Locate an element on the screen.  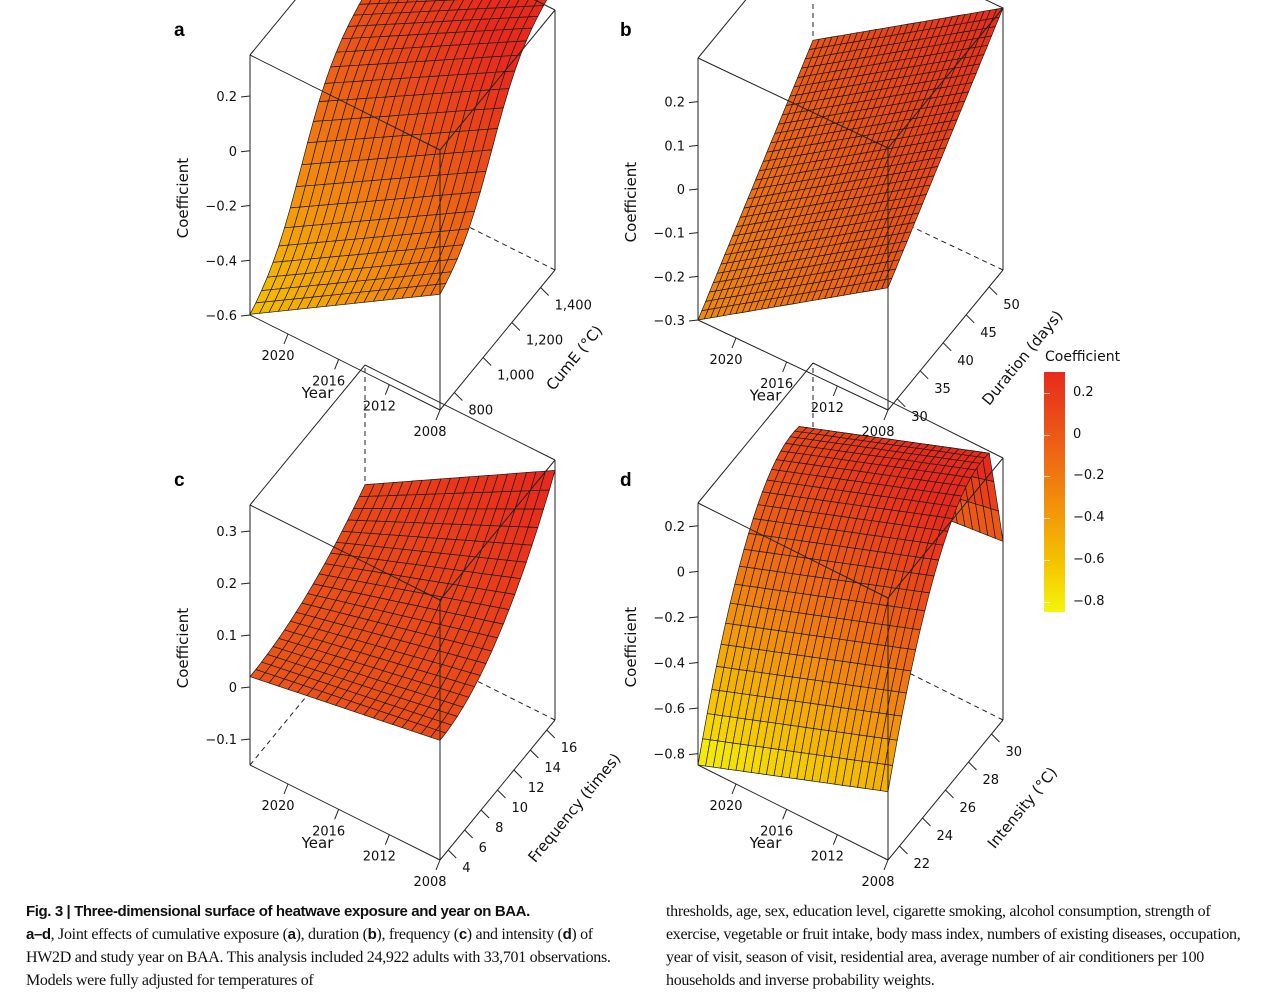
panel-a-label: a is located at coordinates (179, 30).